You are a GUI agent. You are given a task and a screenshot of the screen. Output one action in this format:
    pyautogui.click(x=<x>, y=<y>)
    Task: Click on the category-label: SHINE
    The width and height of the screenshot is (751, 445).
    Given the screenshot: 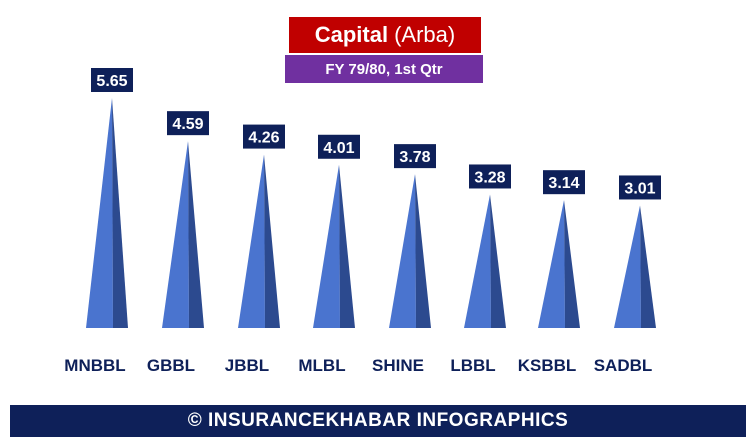 What is the action you would take?
    pyautogui.click(x=398, y=365)
    